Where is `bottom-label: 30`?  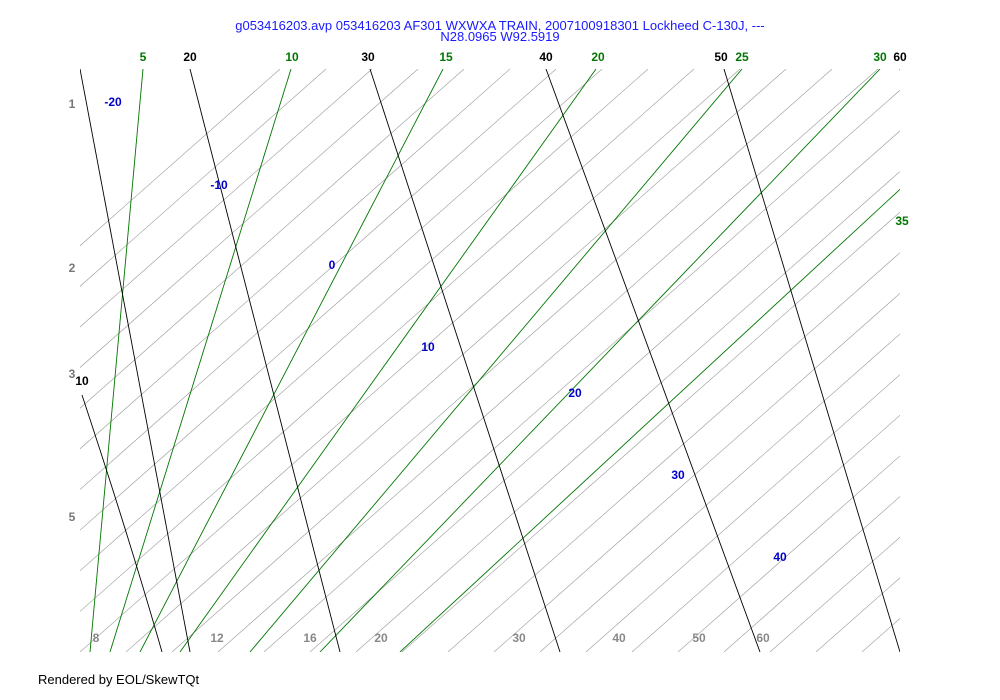
bottom-label: 30 is located at coordinates (519, 638).